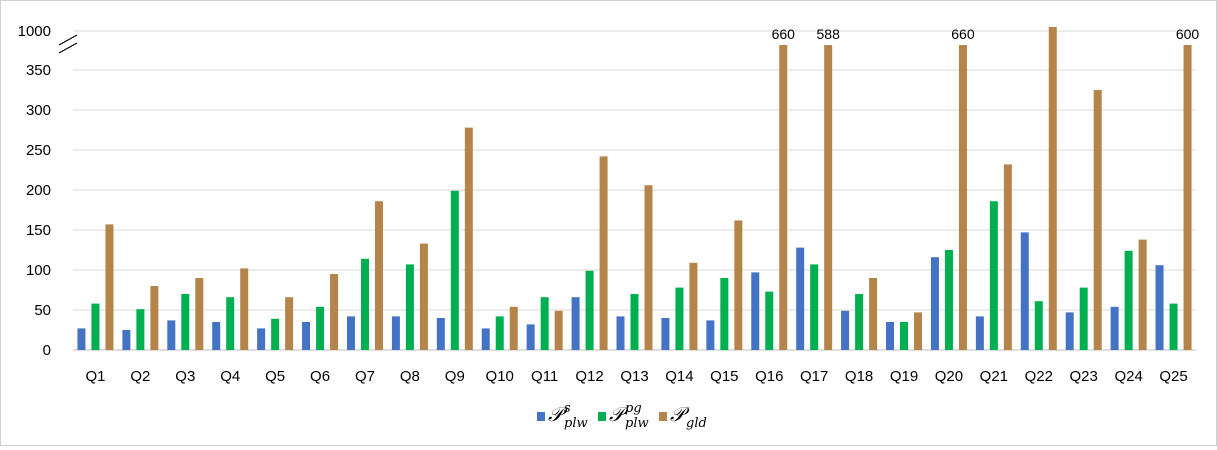 The width and height of the screenshot is (1217, 450). What do you see at coordinates (949, 376) in the screenshot?
I see `x-tick-label: Q20` at bounding box center [949, 376].